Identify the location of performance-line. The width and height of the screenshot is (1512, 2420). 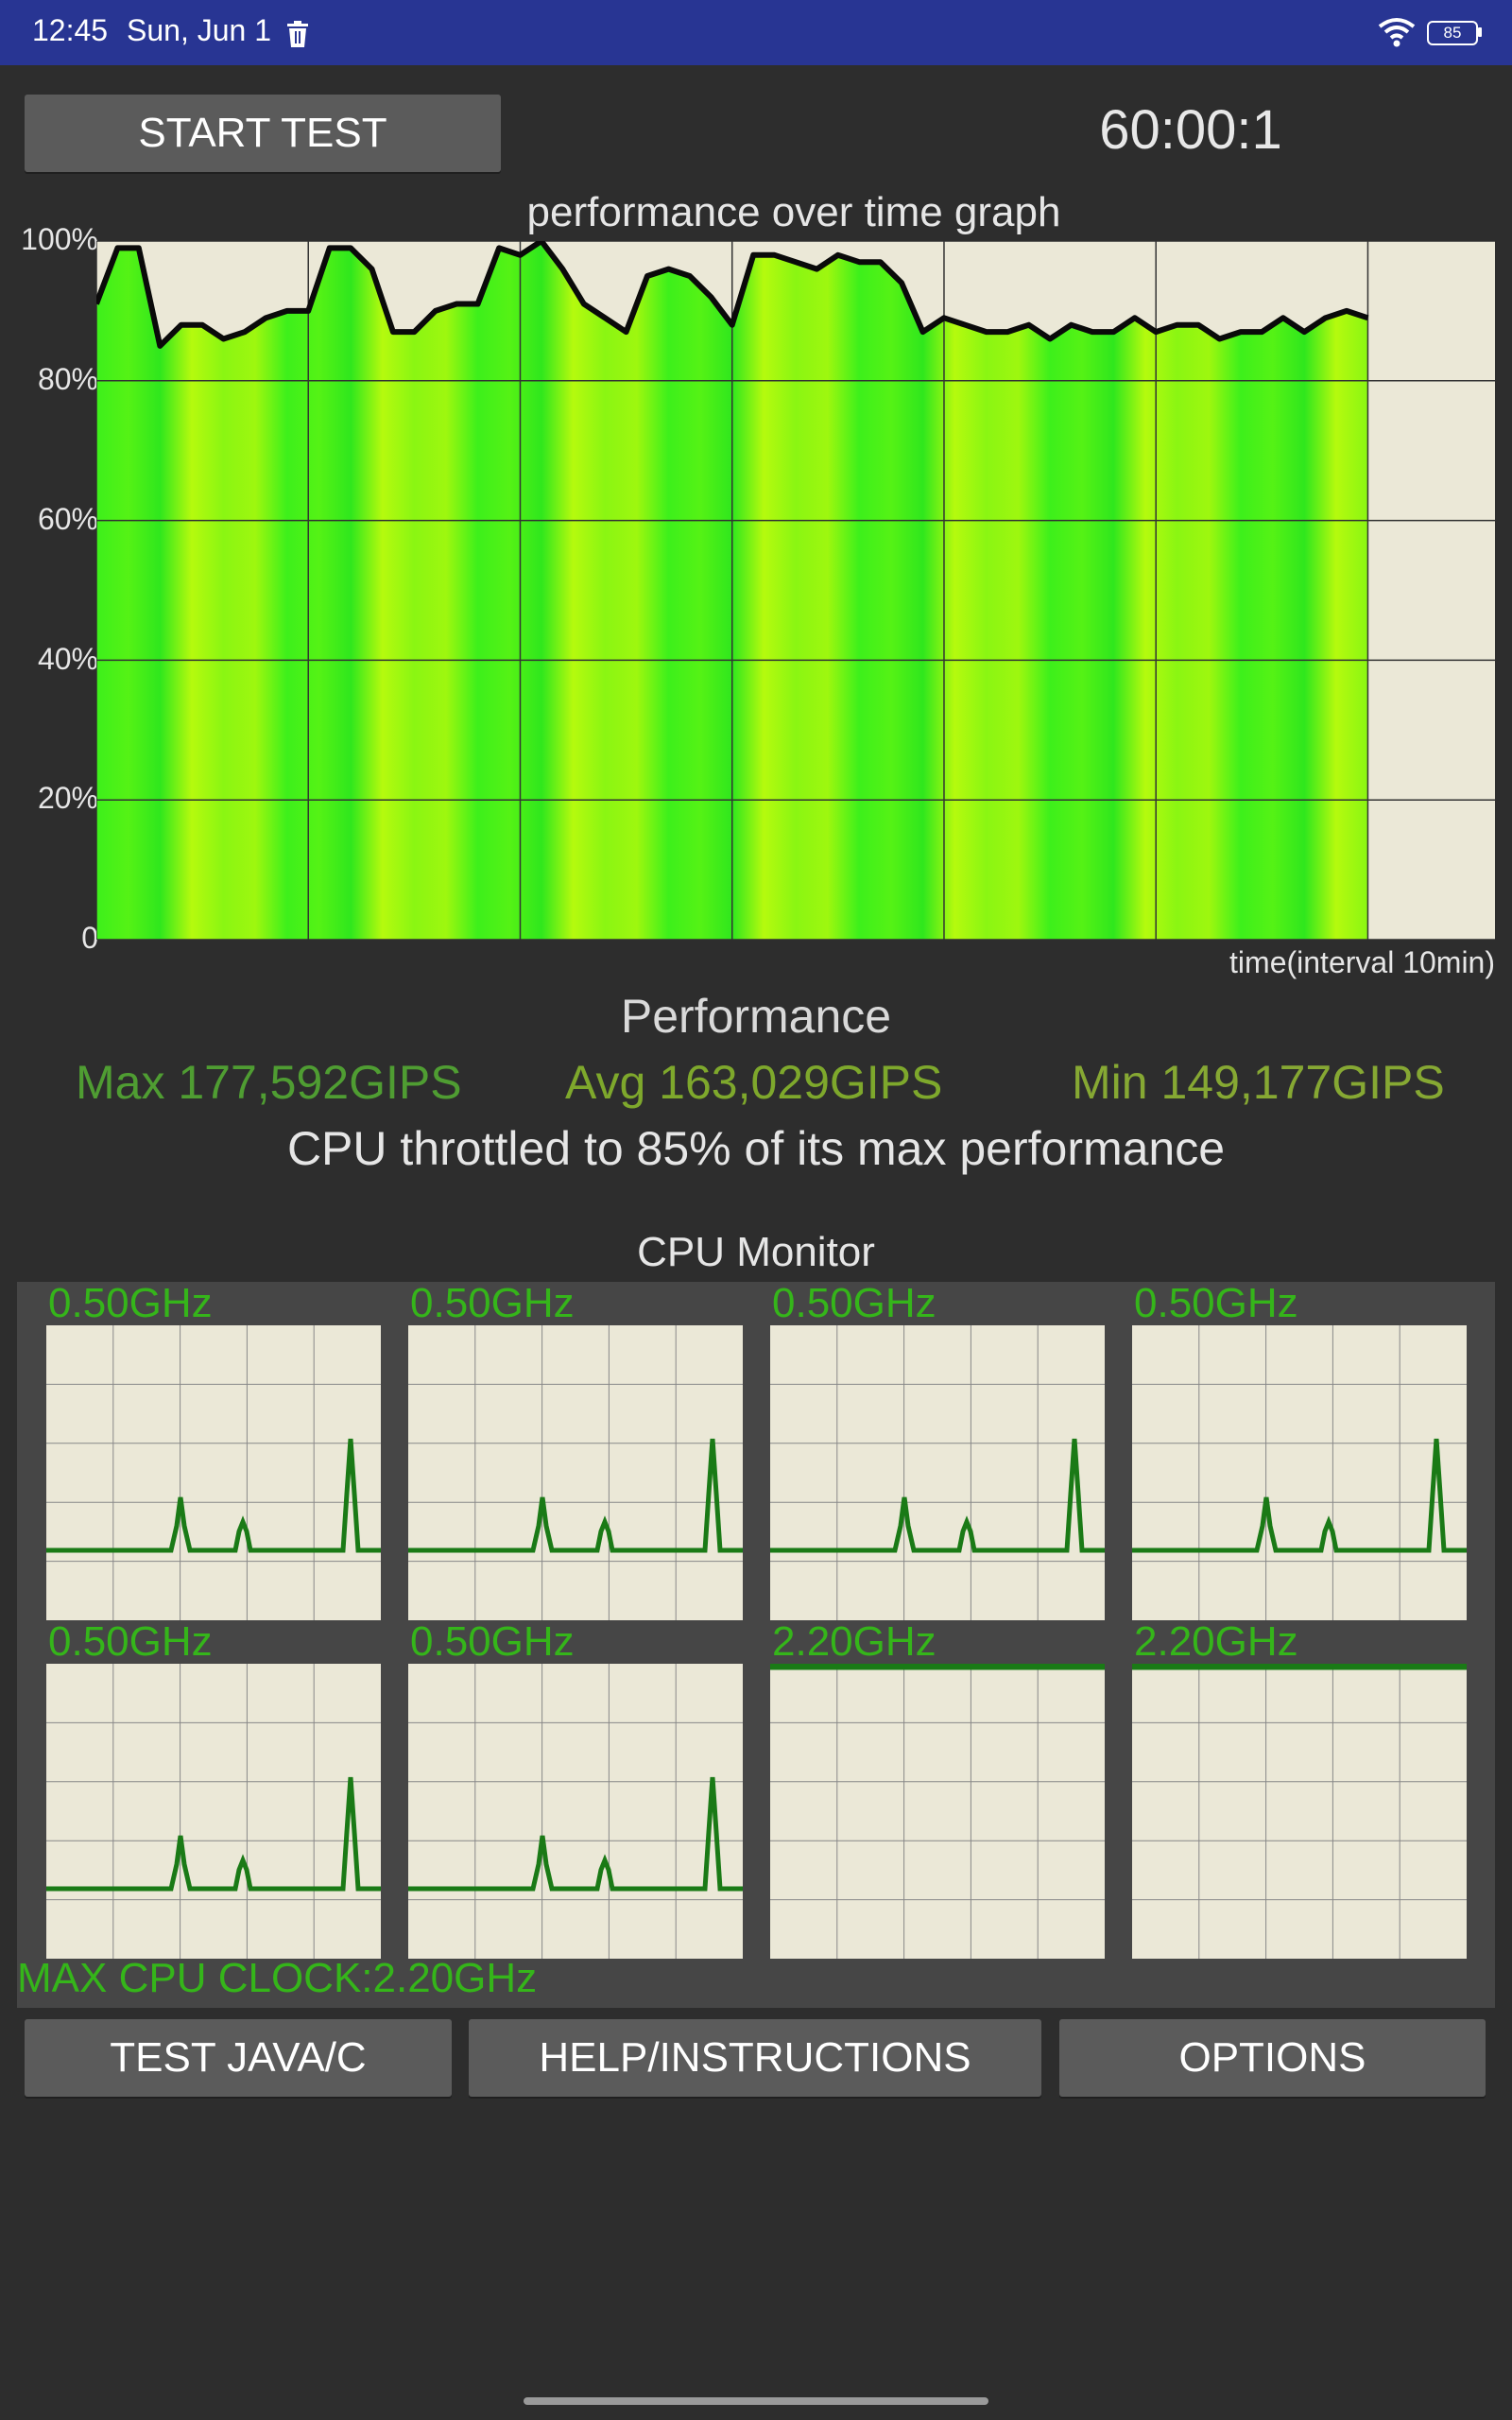
(732, 295).